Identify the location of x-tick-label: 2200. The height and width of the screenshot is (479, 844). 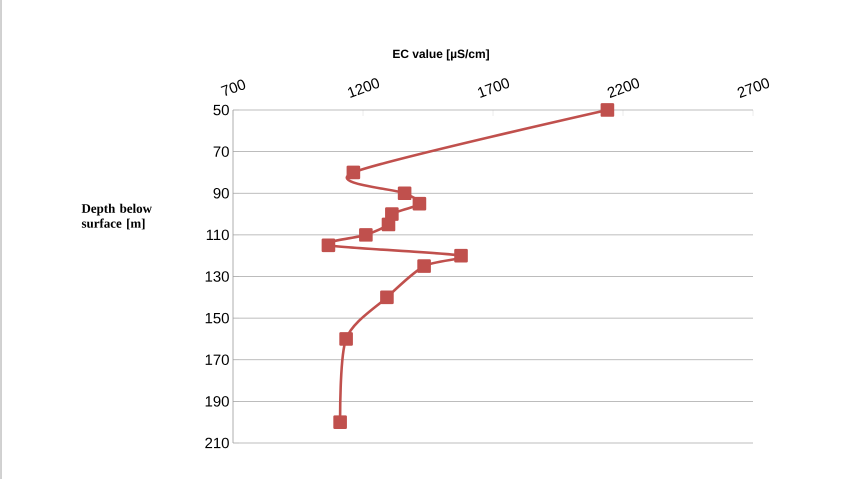
(624, 88).